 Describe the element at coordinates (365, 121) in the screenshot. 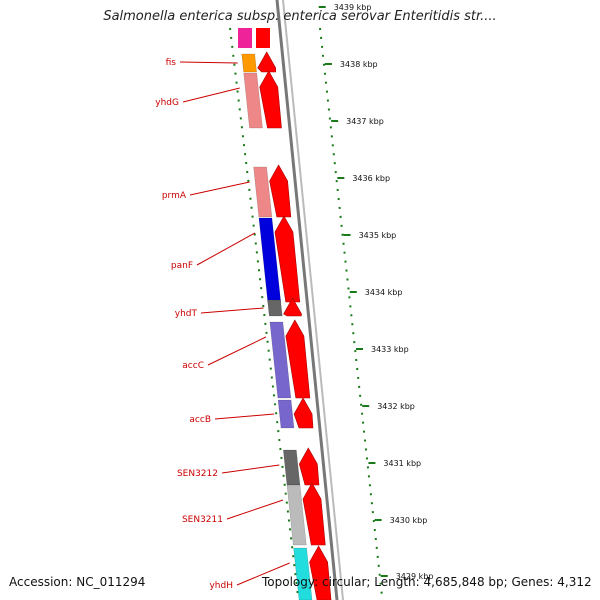

I see `ruler-label: 3437 kbp` at that location.